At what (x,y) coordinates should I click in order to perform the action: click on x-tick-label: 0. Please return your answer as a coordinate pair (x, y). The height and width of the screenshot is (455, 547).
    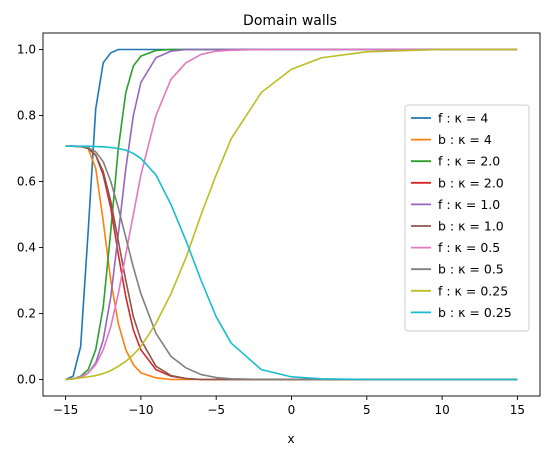
    Looking at the image, I should click on (292, 410).